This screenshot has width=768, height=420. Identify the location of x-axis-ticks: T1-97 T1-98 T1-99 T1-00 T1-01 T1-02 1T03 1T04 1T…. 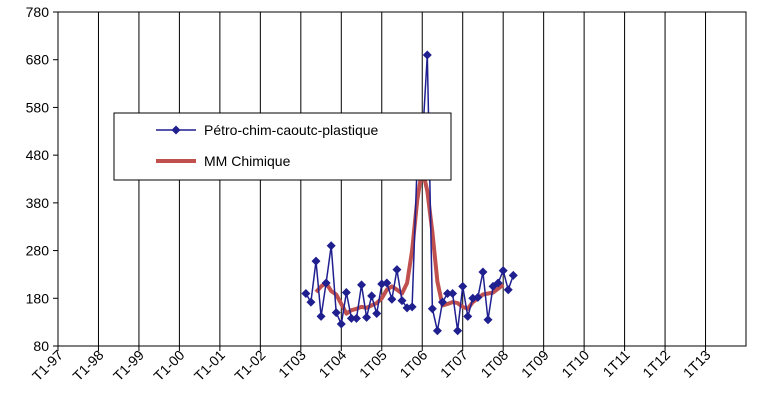
(371, 365).